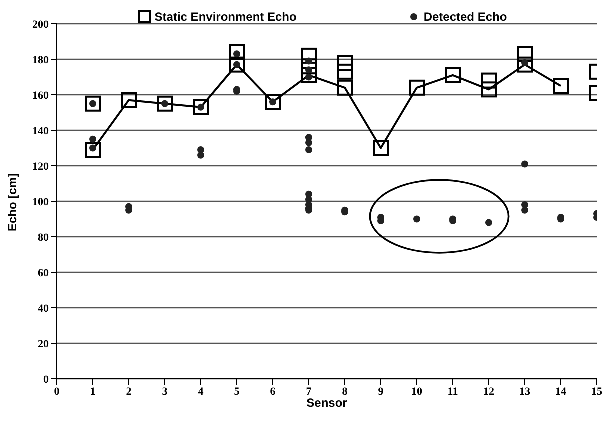 Image resolution: width=609 pixels, height=421 pixels. What do you see at coordinates (129, 392) in the screenshot?
I see `x-tick-label: 2` at bounding box center [129, 392].